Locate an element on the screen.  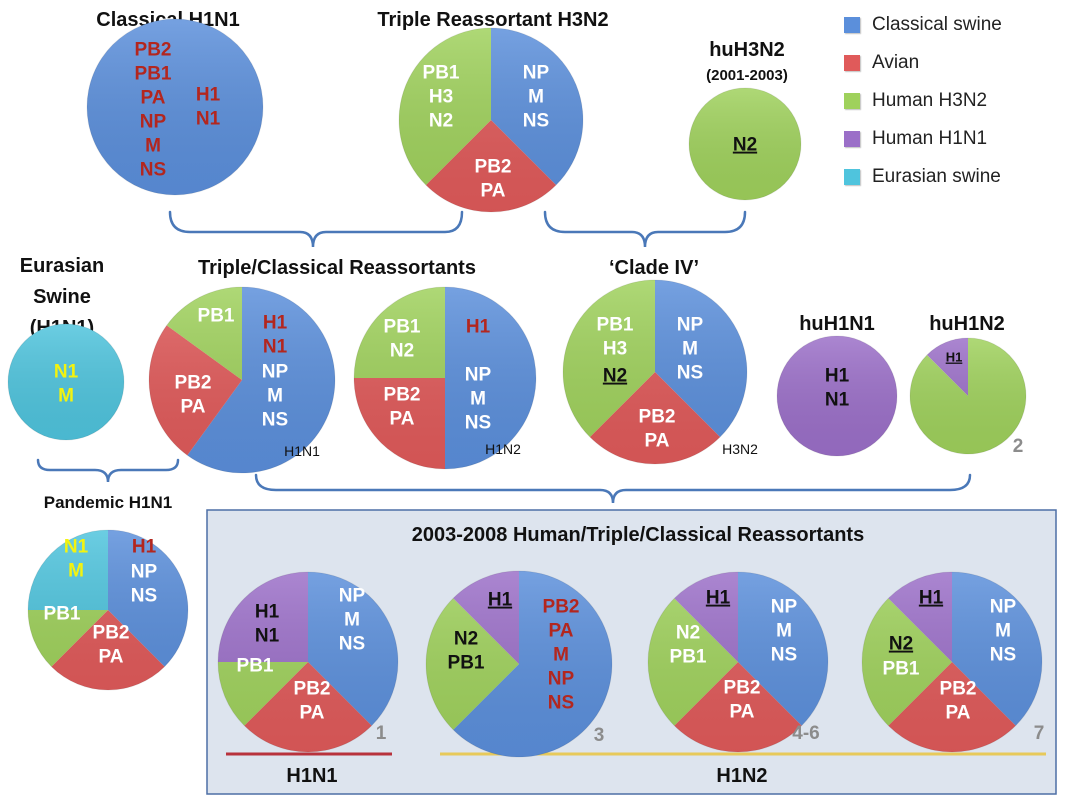
legend-label: Human H1N1 is located at coordinates (930, 138).